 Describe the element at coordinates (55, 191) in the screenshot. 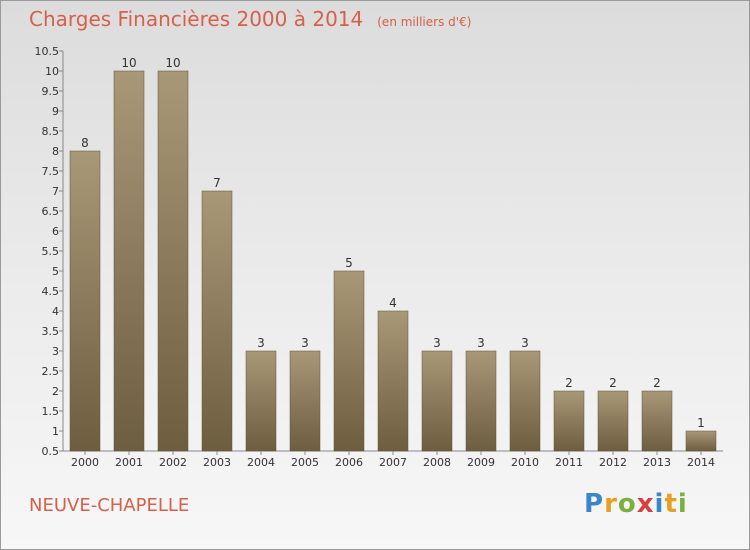

I see `y-tick-label: 7` at that location.